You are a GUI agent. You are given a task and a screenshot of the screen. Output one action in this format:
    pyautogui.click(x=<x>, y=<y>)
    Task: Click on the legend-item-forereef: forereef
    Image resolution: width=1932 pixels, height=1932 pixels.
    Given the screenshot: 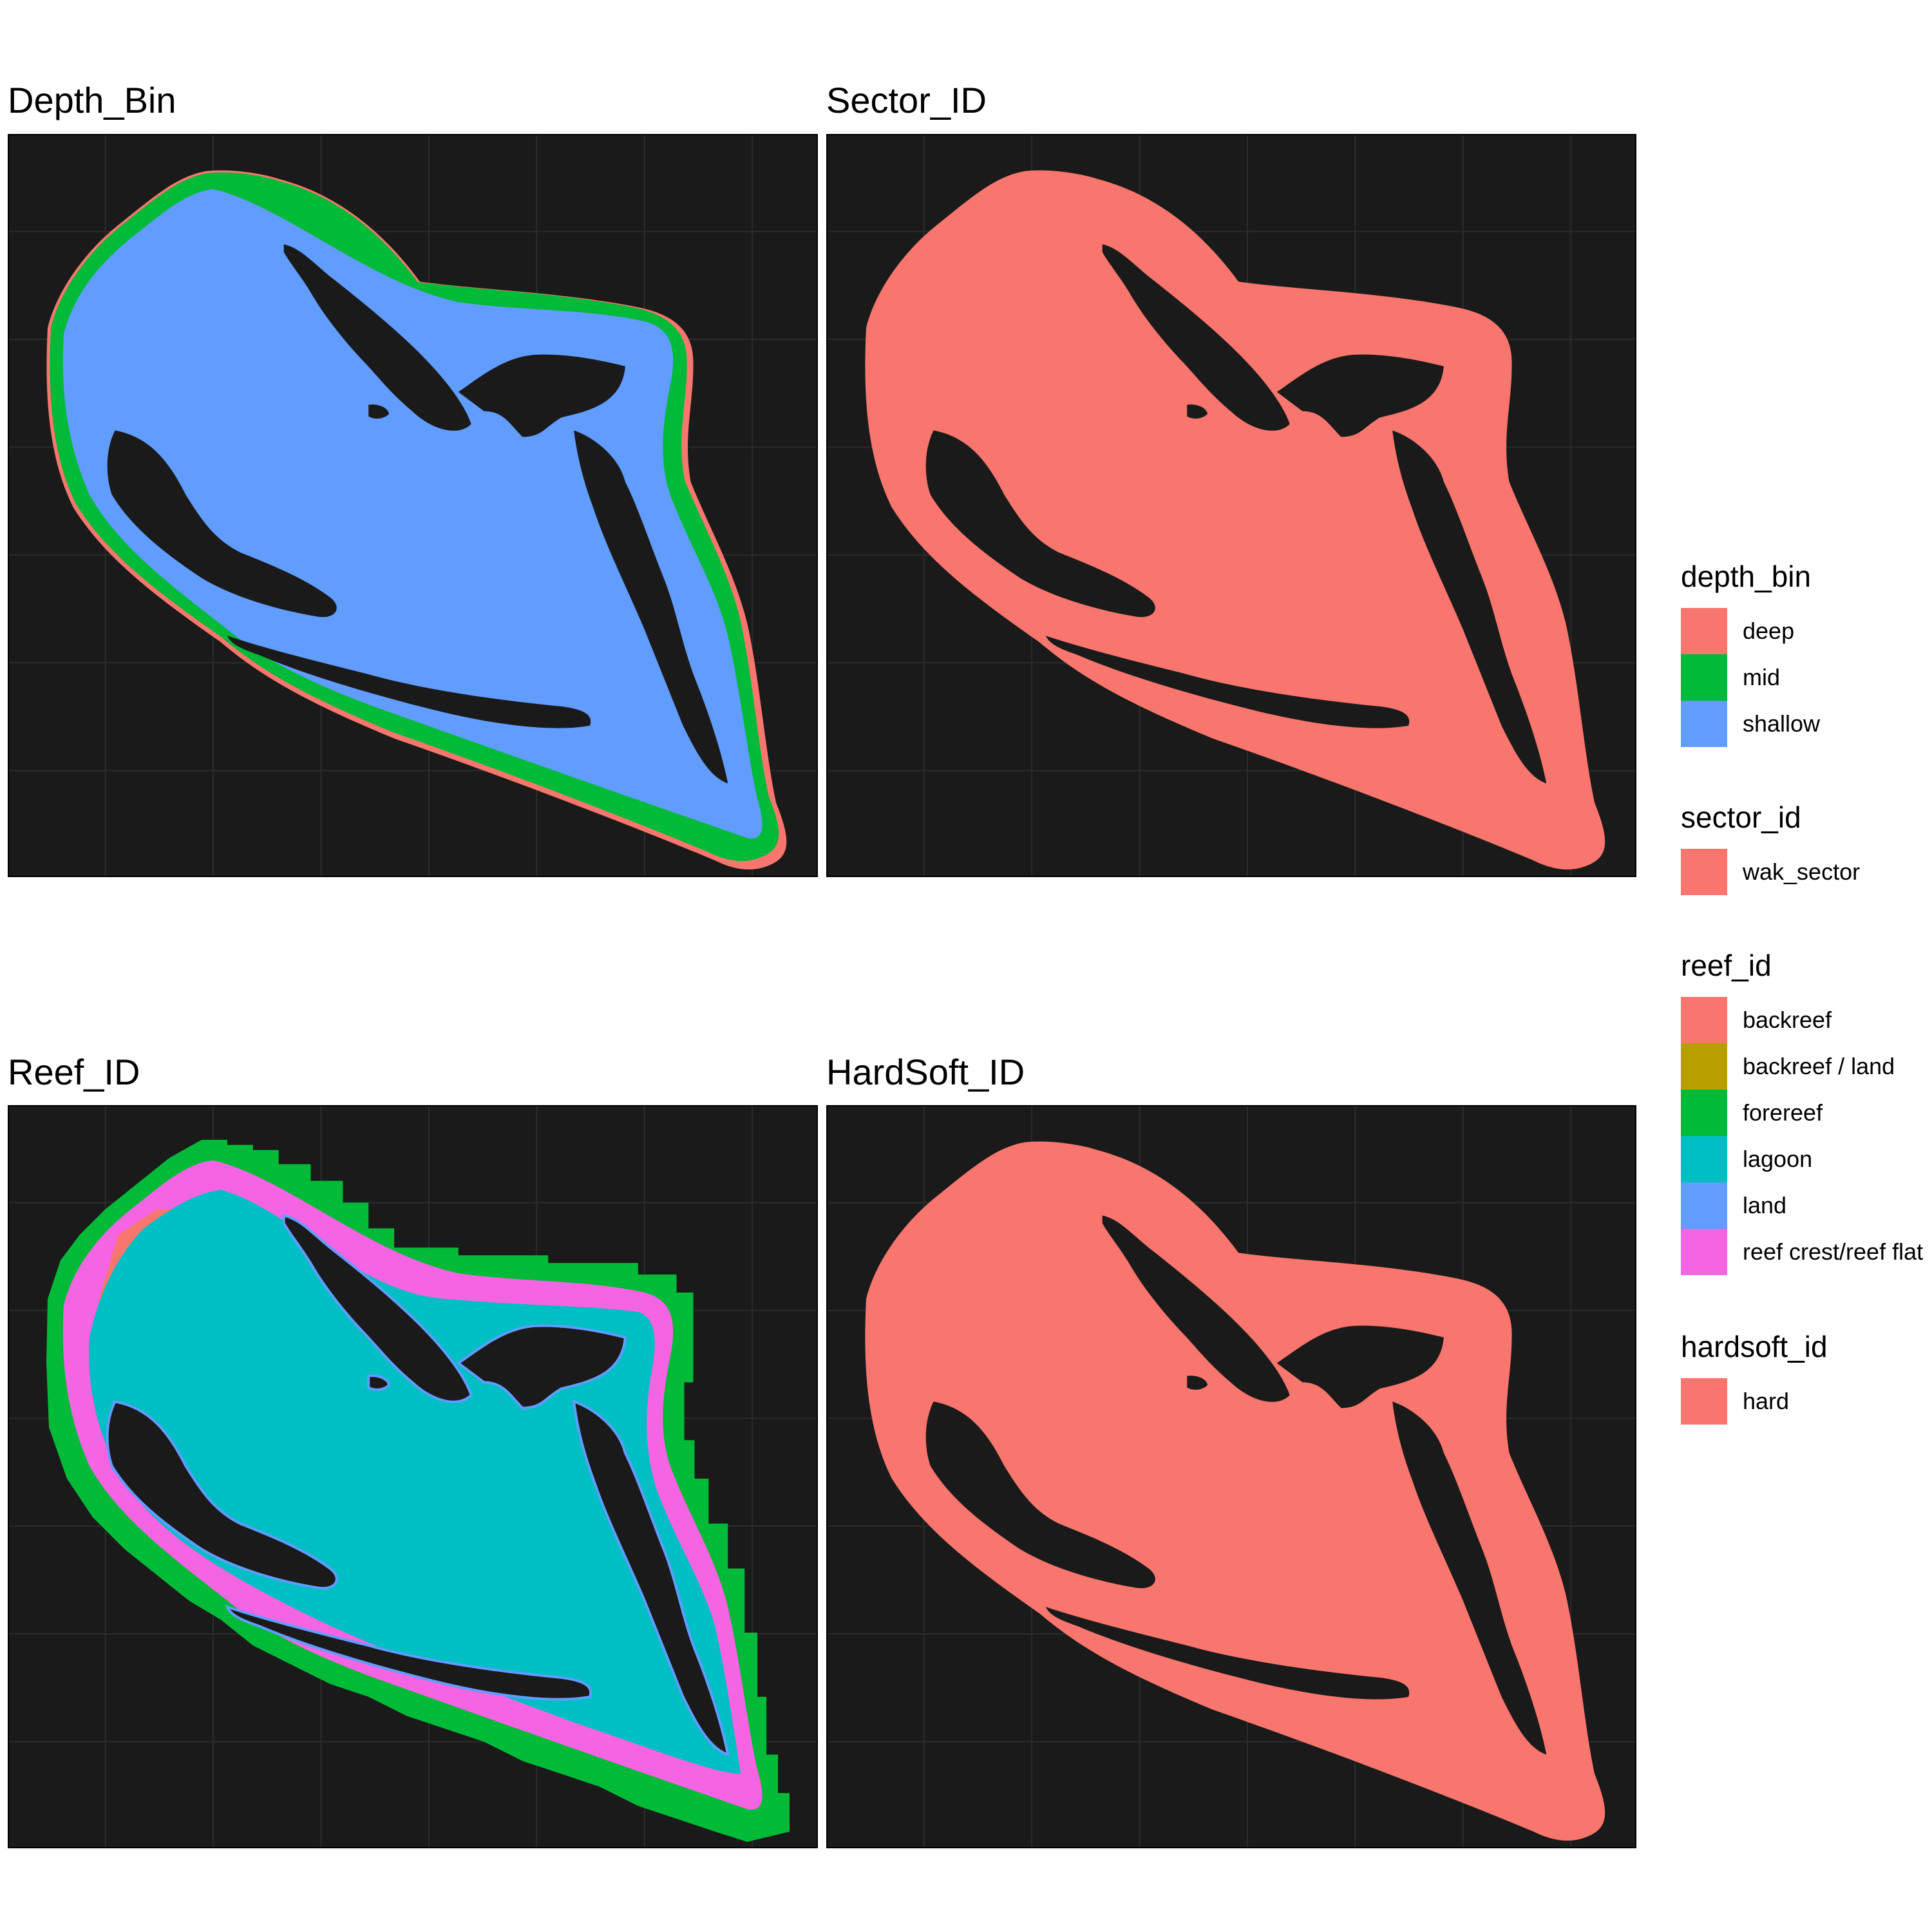 What is the action you would take?
    pyautogui.click(x=1802, y=1113)
    